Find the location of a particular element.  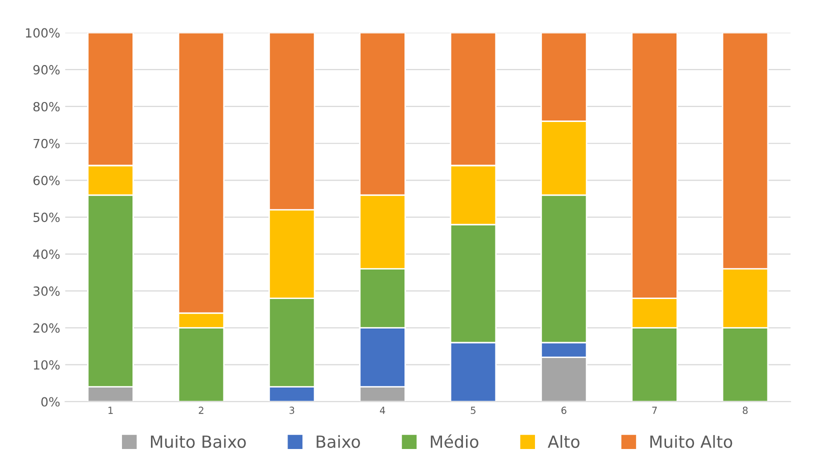

x-tick-label: 6 is located at coordinates (563, 410).